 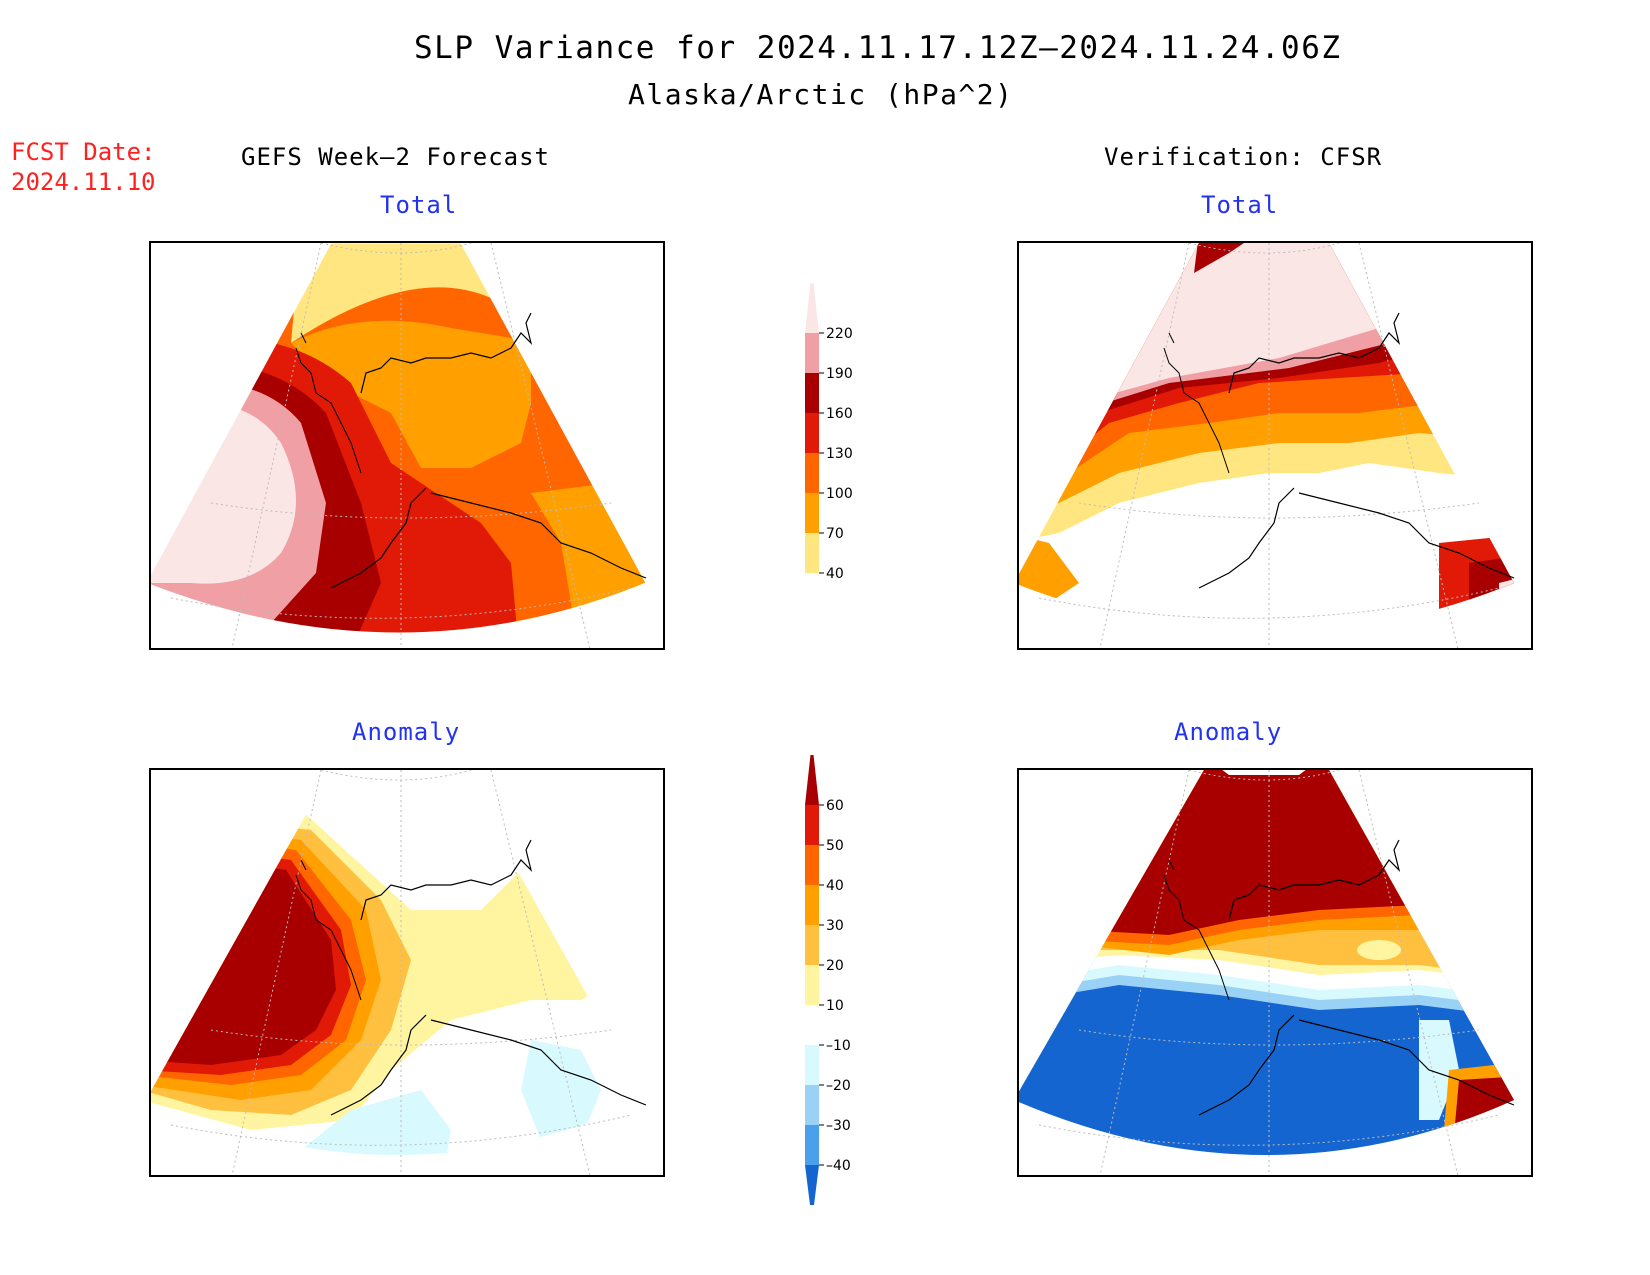 What do you see at coordinates (839, 374) in the screenshot?
I see `total-colorbar-tick-label: 190` at bounding box center [839, 374].